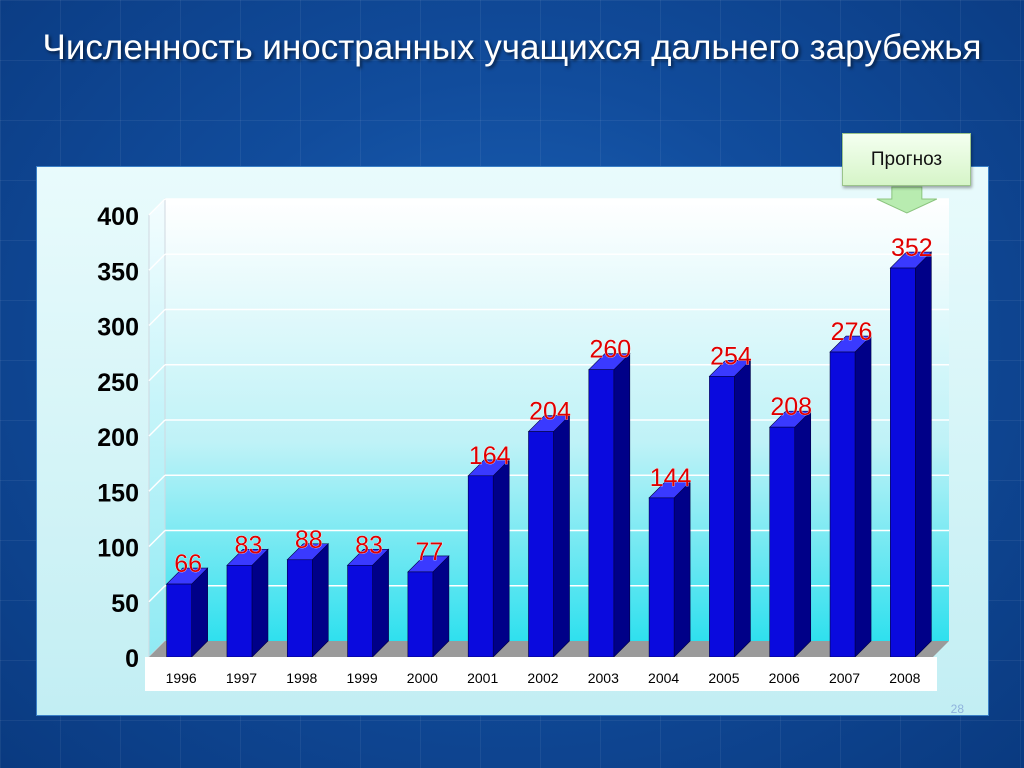 Image resolution: width=1024 pixels, height=768 pixels. I want to click on bar-2003, so click(601, 513).